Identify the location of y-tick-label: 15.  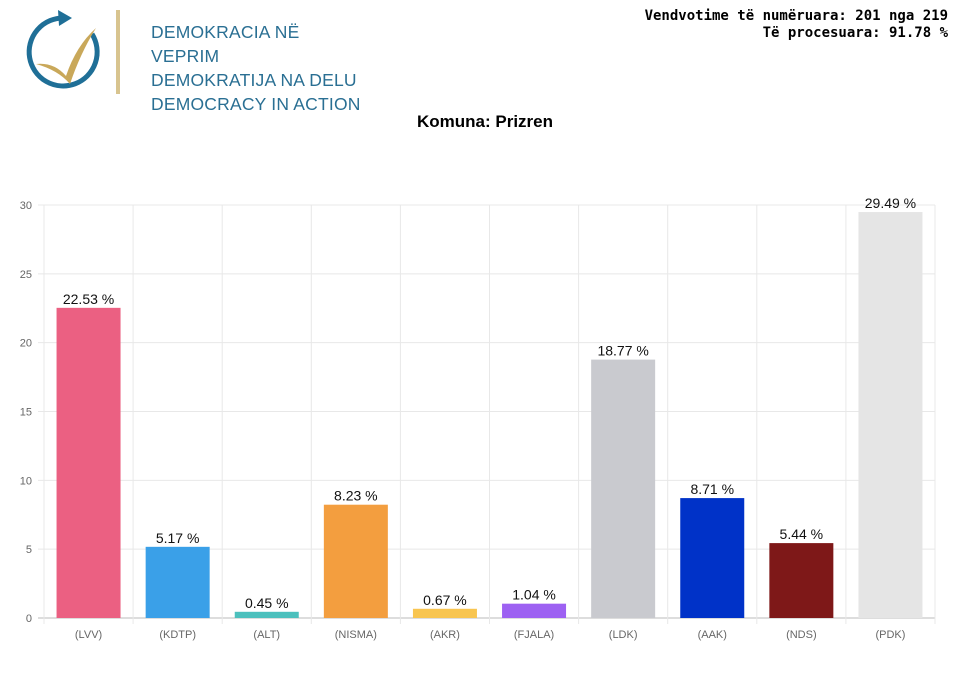
(26, 413).